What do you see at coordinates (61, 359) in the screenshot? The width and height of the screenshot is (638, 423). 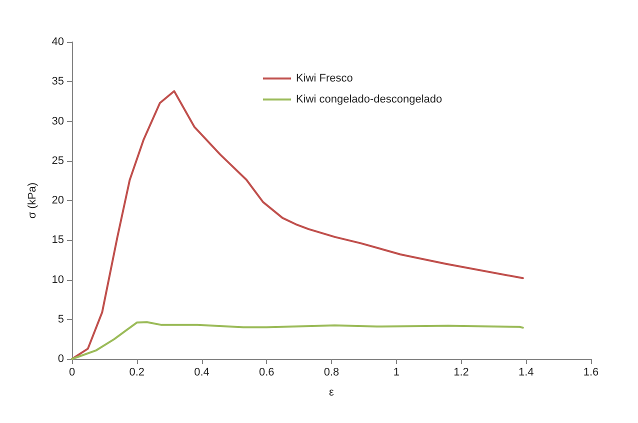 I see `y-tick-label: 0` at bounding box center [61, 359].